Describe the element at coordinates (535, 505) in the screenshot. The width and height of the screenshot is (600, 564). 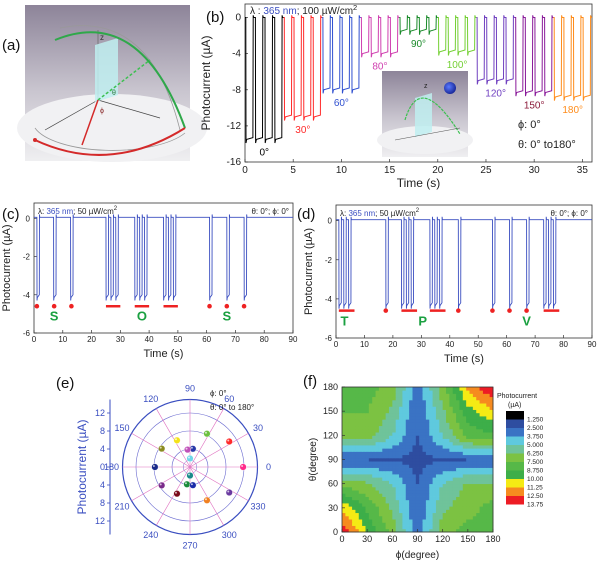
I see `colorbar-label: 13.75` at that location.